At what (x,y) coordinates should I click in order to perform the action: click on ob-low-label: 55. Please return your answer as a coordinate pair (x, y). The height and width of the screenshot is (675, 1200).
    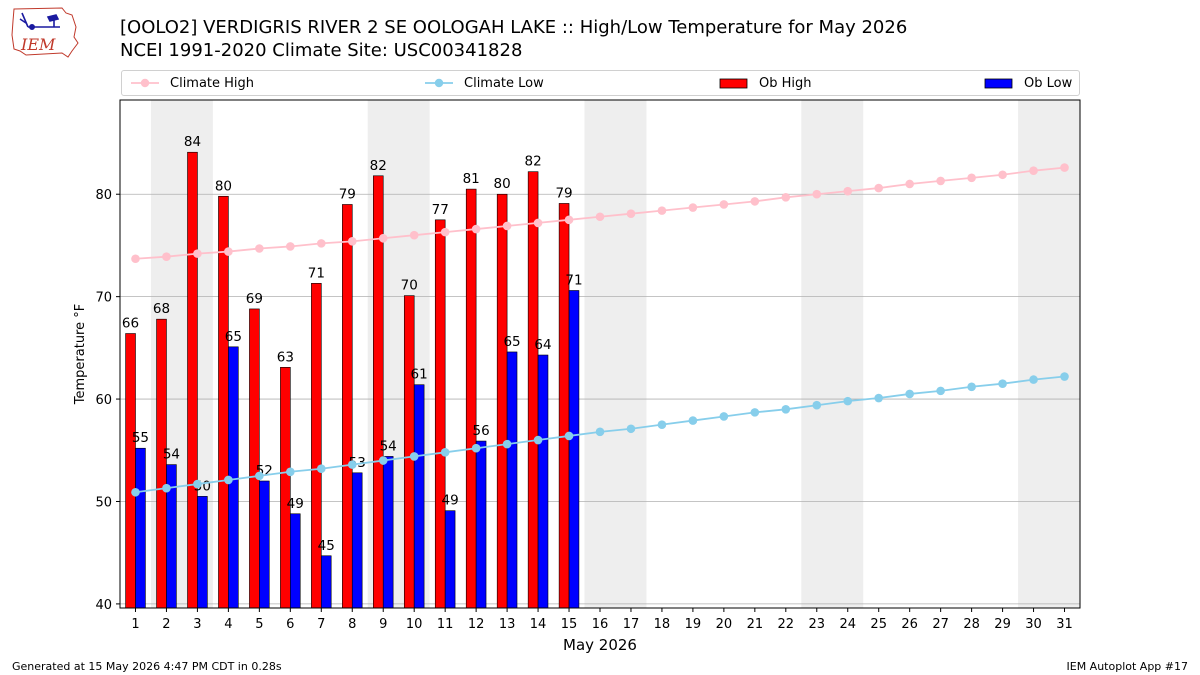
    Looking at the image, I should click on (140, 438).